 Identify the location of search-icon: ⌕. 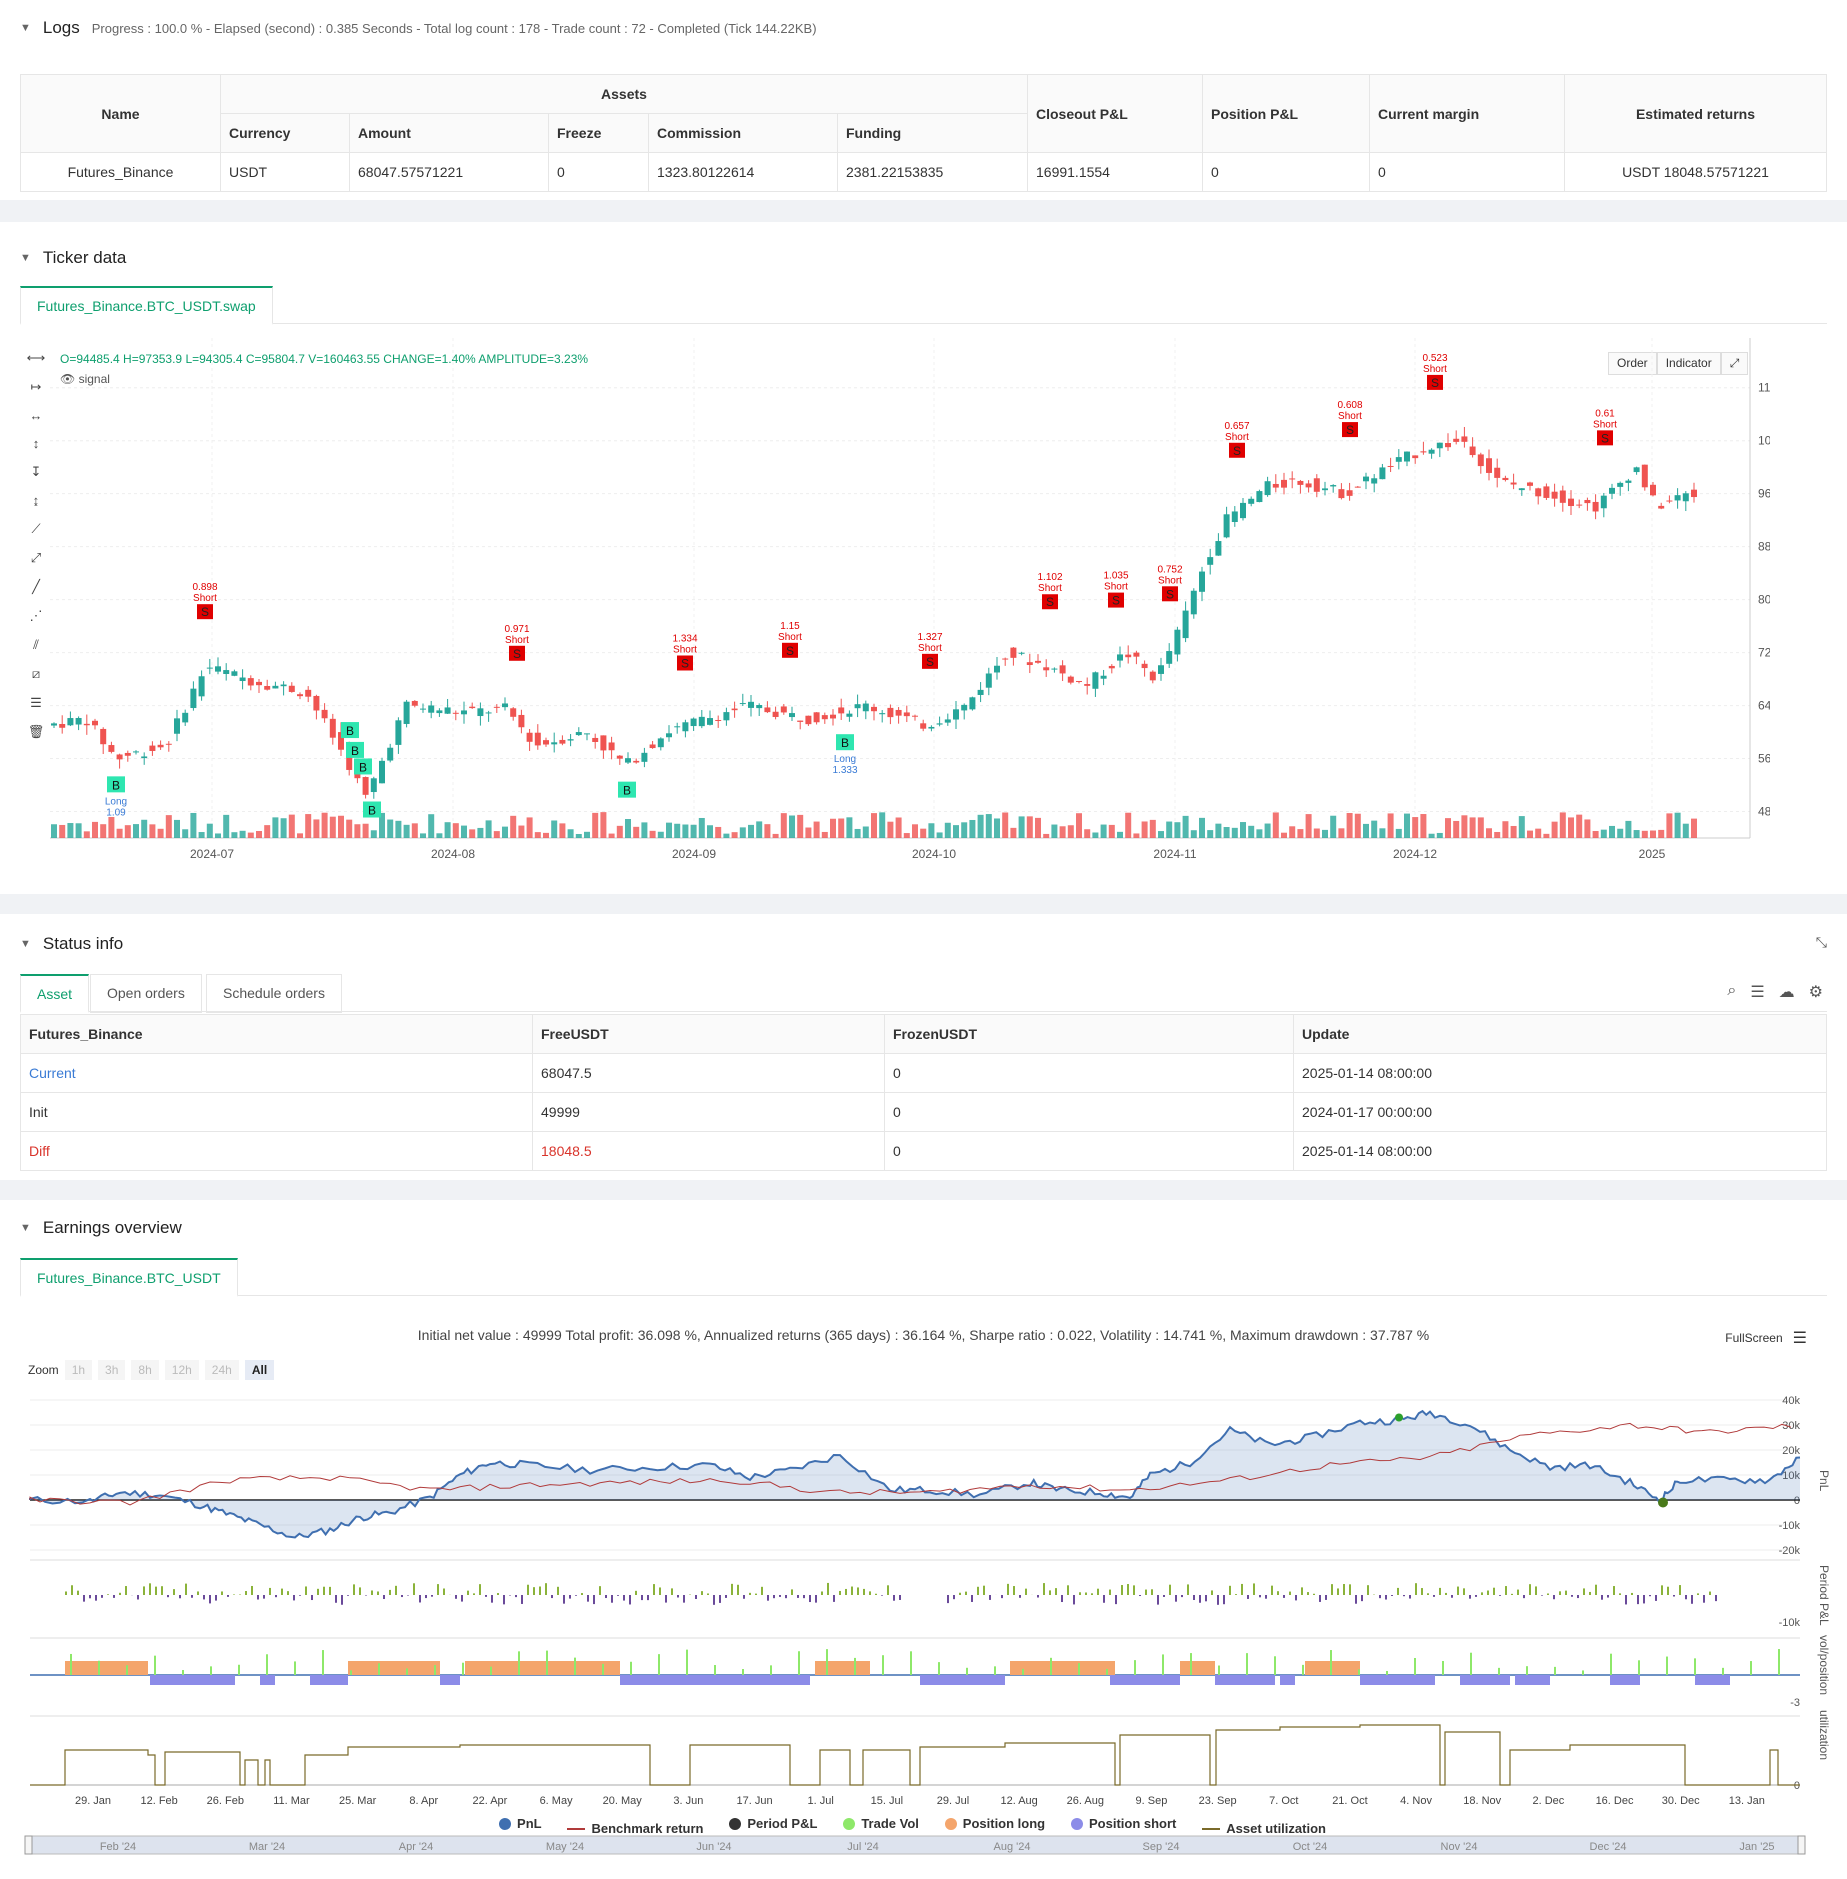
(1732, 990).